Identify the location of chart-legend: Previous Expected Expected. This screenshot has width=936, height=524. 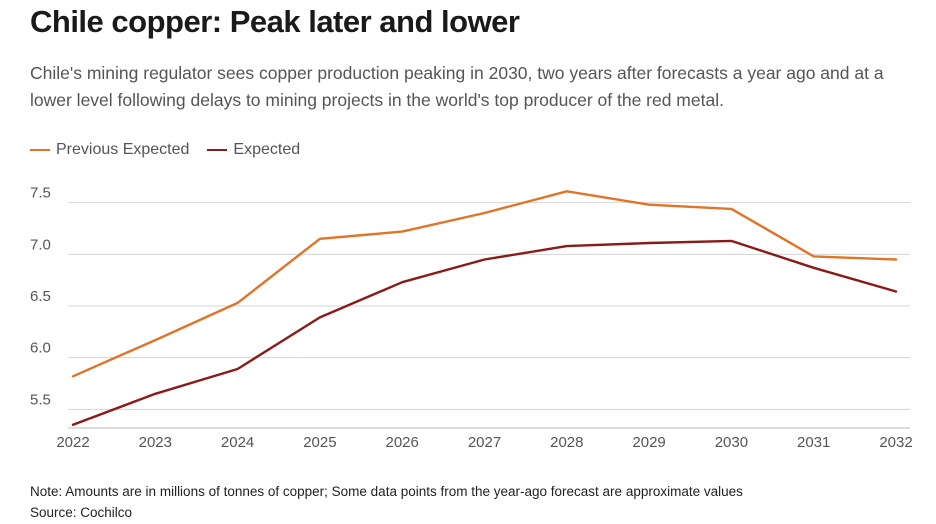
(174, 150).